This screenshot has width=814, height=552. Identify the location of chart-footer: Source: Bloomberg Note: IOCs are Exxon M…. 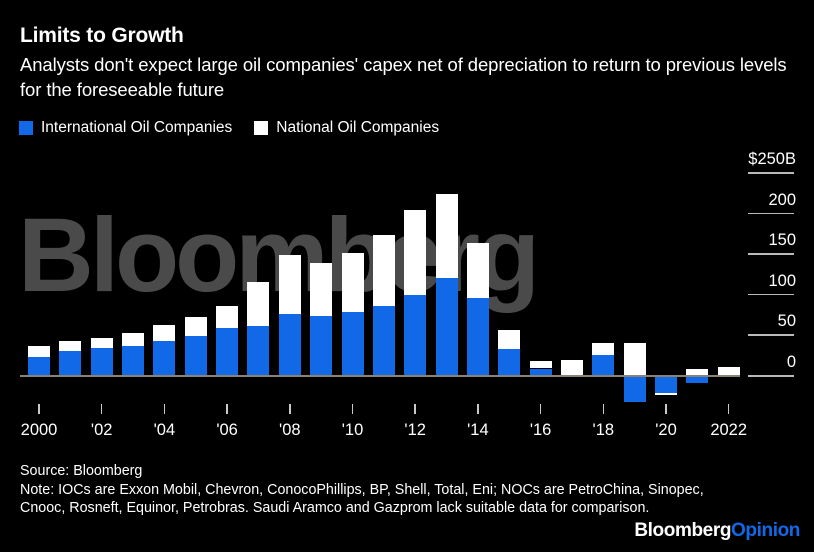
(365, 490).